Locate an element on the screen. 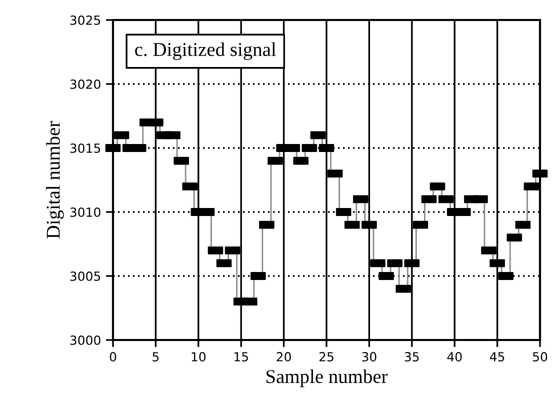  y-tick-label: 3025 is located at coordinates (85, 20).